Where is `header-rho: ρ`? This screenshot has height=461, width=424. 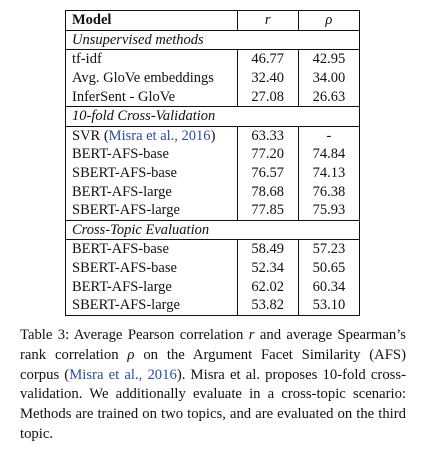 header-rho: ρ is located at coordinates (328, 21).